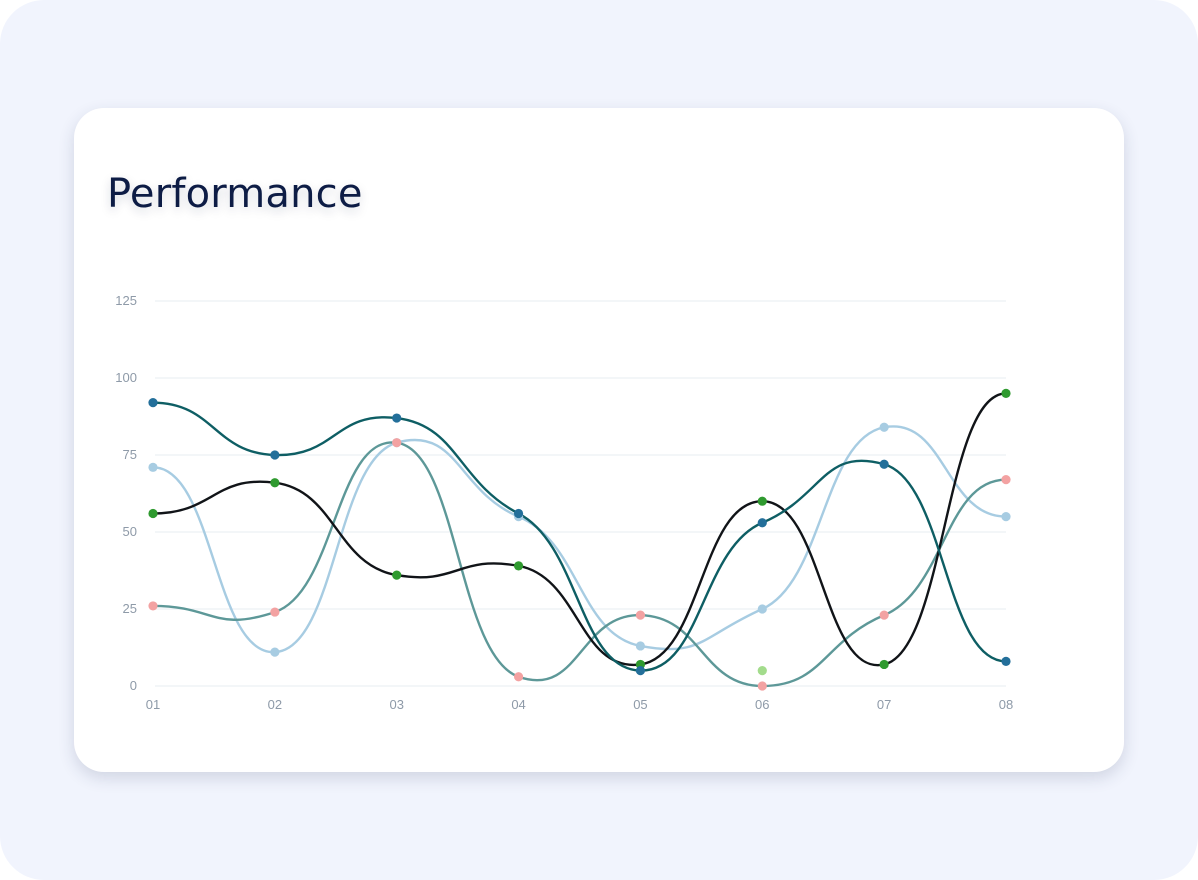  What do you see at coordinates (884, 704) in the screenshot?
I see `x-tick-label: 07` at bounding box center [884, 704].